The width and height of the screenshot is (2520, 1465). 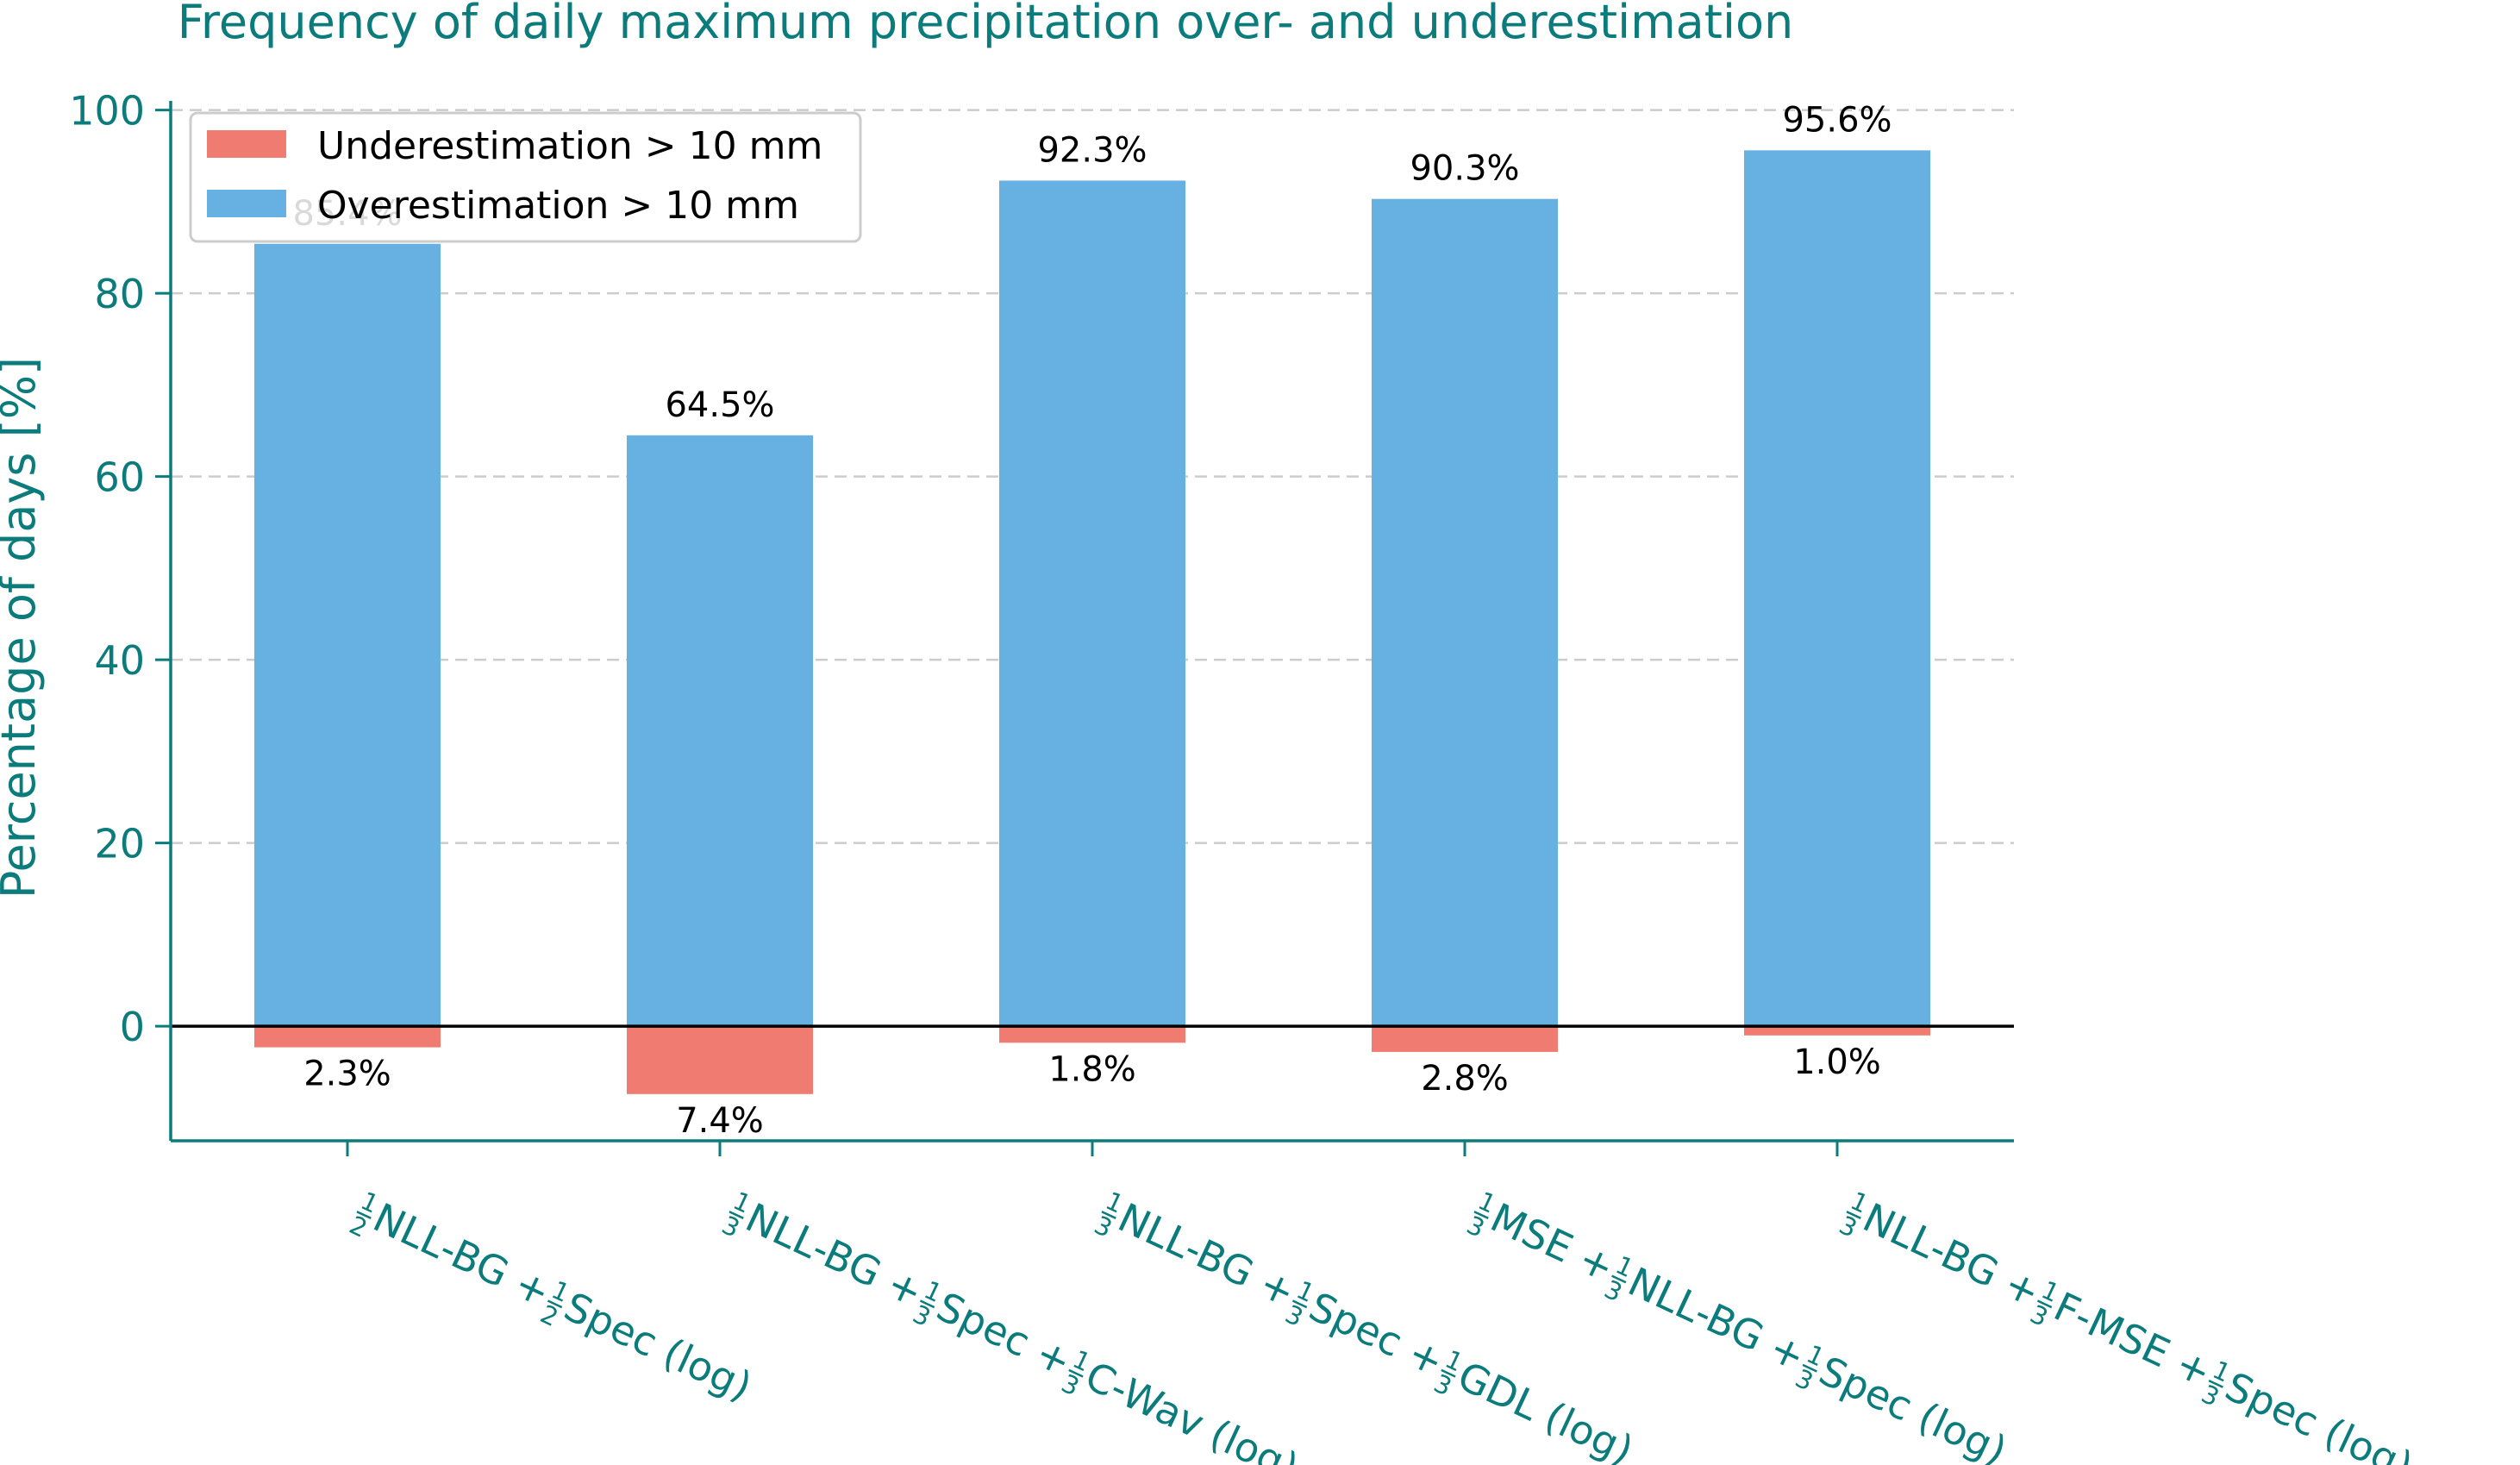 I want to click on legend-swatch-over, so click(x=247, y=204).